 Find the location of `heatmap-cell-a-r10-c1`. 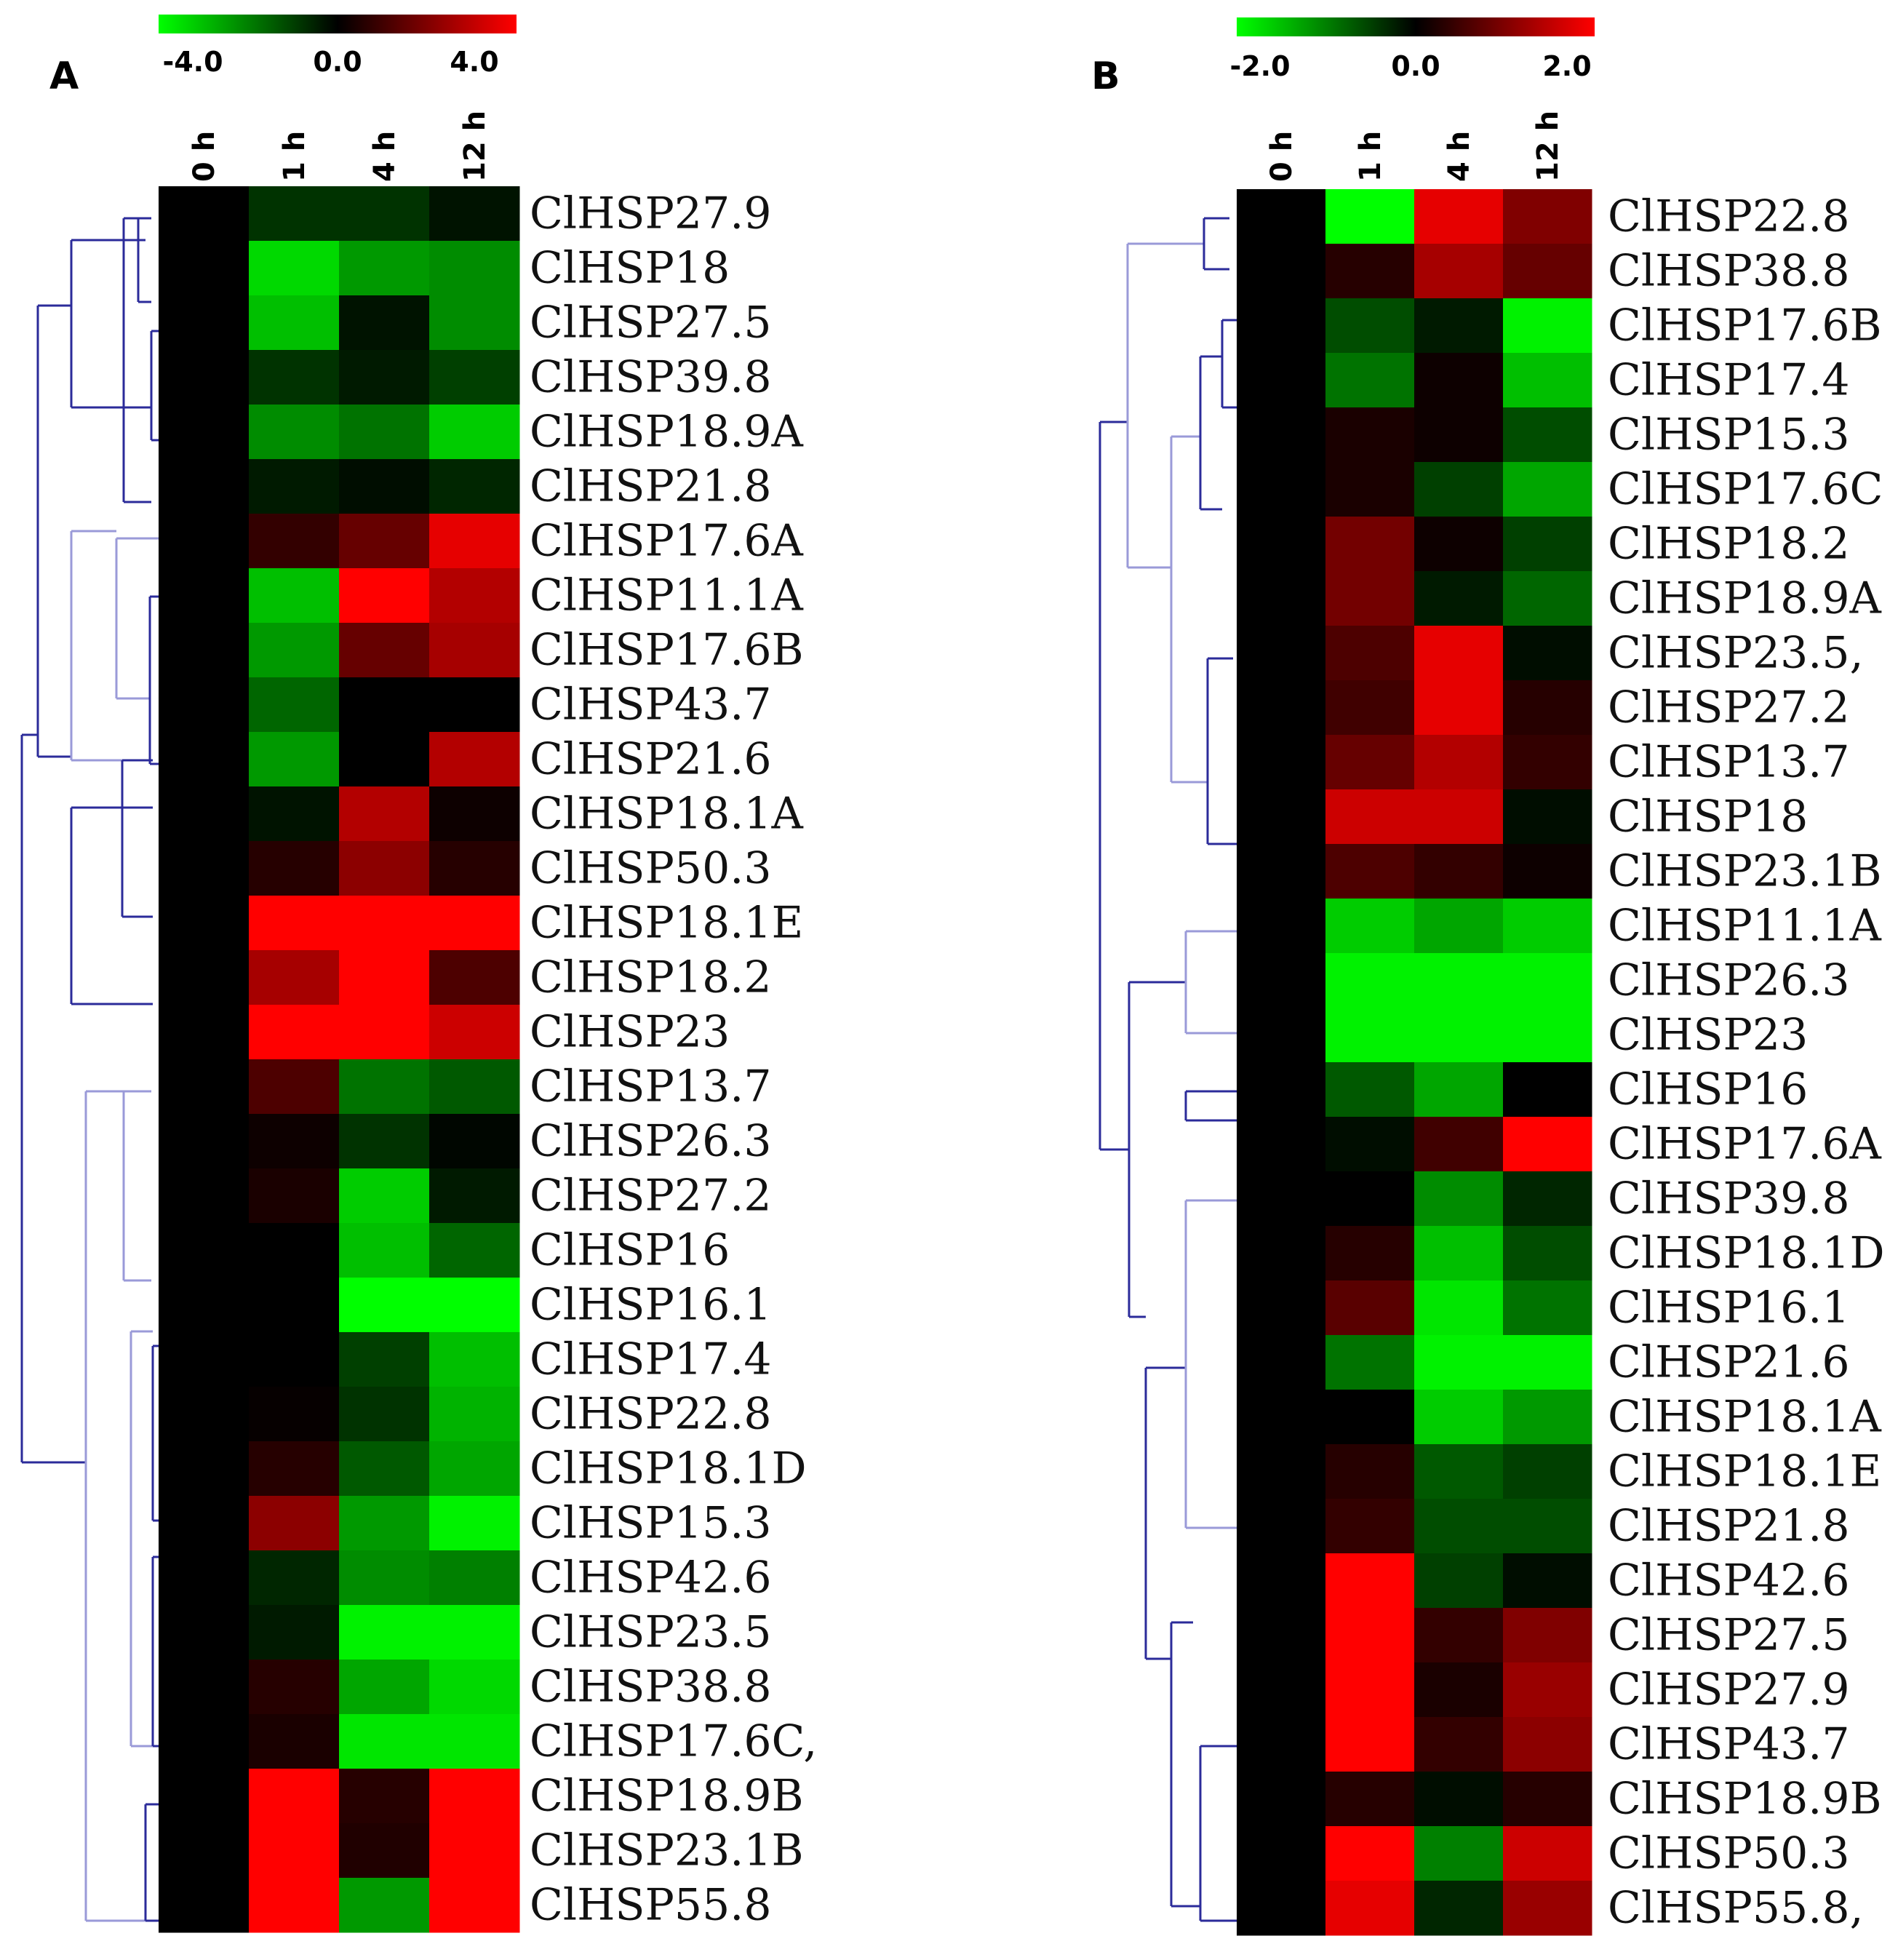

heatmap-cell-a-r10-c1 is located at coordinates (294, 759).